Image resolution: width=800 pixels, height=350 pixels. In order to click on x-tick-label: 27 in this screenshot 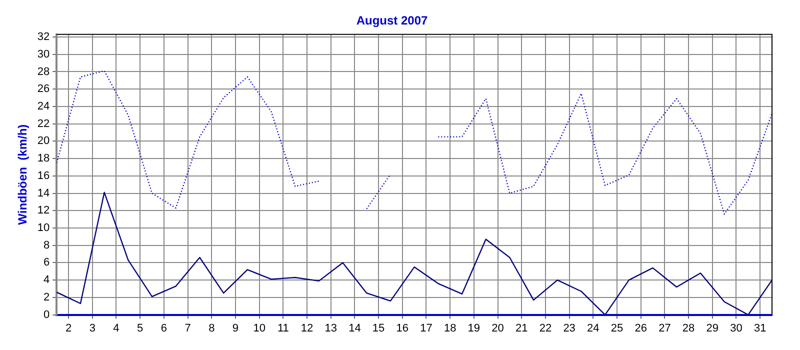, I will do `click(664, 328)`.